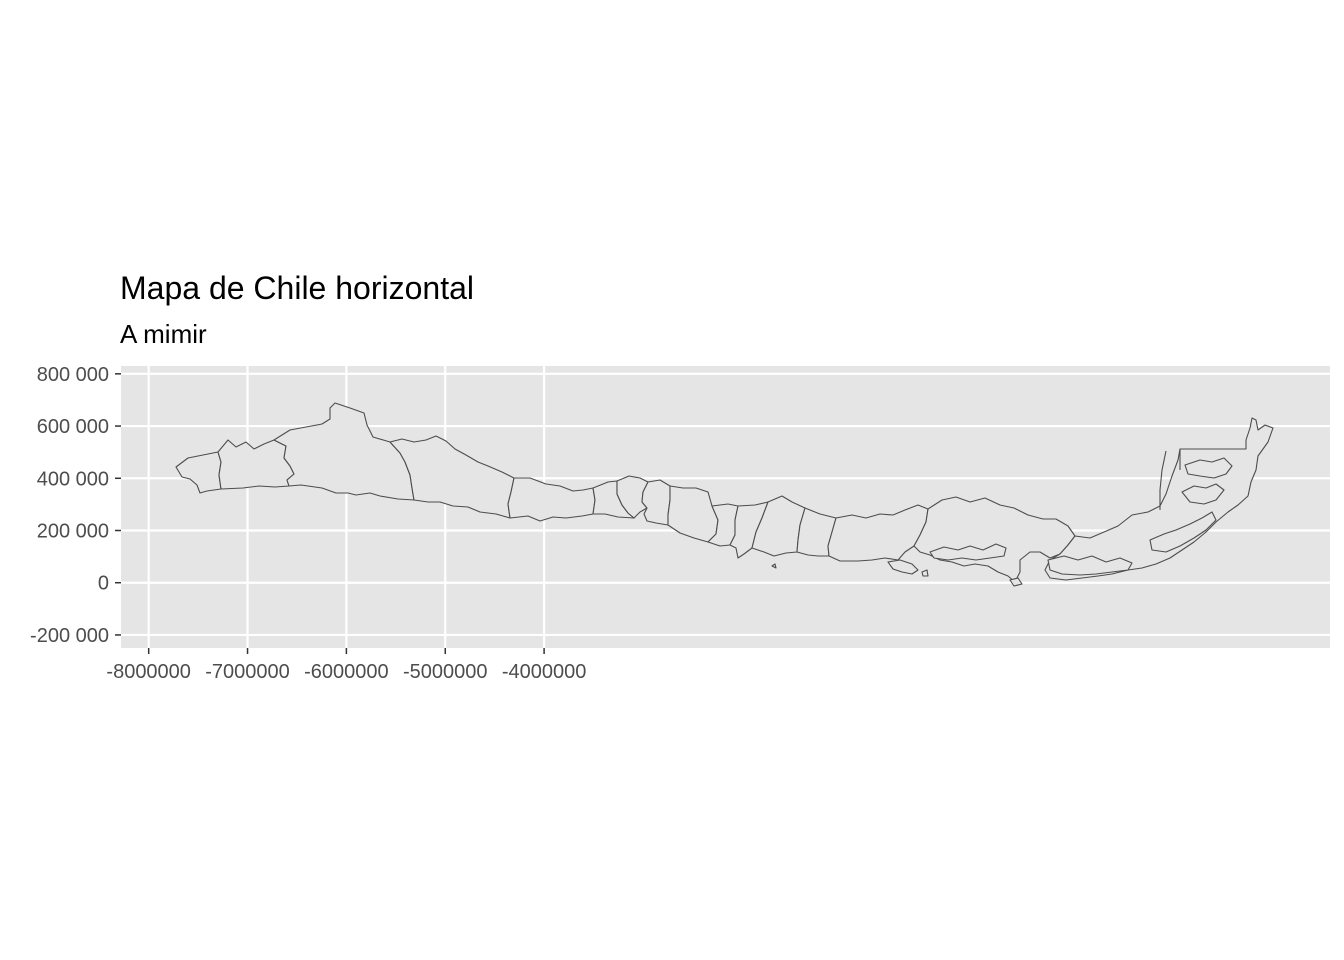  Describe the element at coordinates (73, 479) in the screenshot. I see `y-tick-label: 400 000` at that location.